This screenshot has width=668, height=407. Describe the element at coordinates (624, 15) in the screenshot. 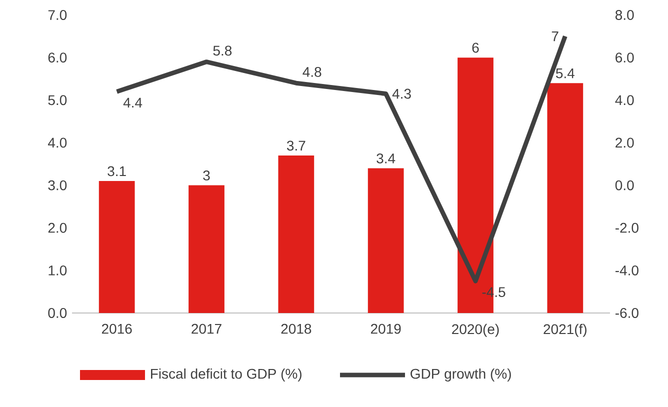

I see `y2-tick-label: 8.0` at that location.